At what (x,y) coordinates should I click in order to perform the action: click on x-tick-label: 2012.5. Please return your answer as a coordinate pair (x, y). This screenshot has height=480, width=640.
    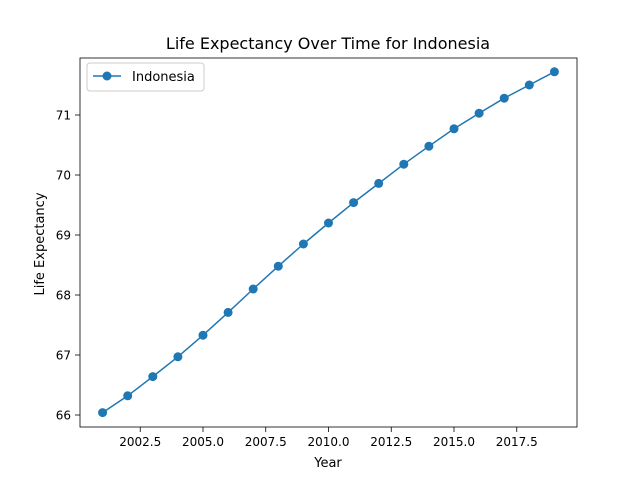
    Looking at the image, I should click on (391, 442).